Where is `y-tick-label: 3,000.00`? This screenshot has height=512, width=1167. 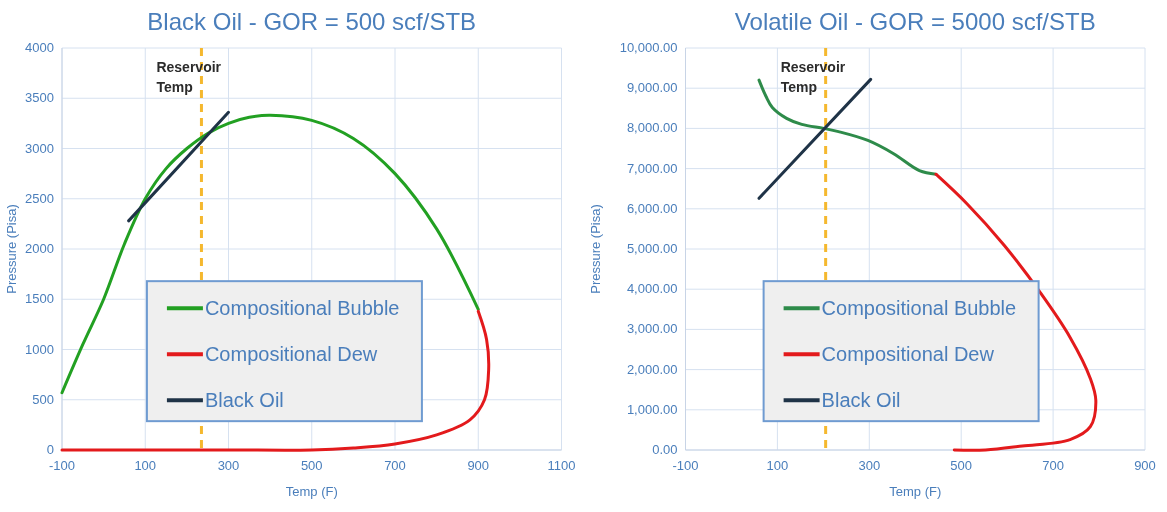 y-tick-label: 3,000.00 is located at coordinates (652, 329).